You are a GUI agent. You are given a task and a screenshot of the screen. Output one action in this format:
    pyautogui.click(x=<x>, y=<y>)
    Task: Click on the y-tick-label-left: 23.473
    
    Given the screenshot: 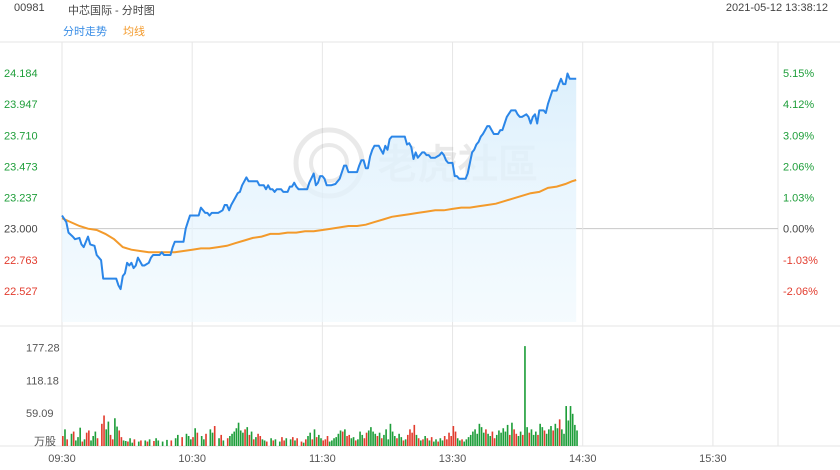 What is the action you would take?
    pyautogui.click(x=21, y=167)
    